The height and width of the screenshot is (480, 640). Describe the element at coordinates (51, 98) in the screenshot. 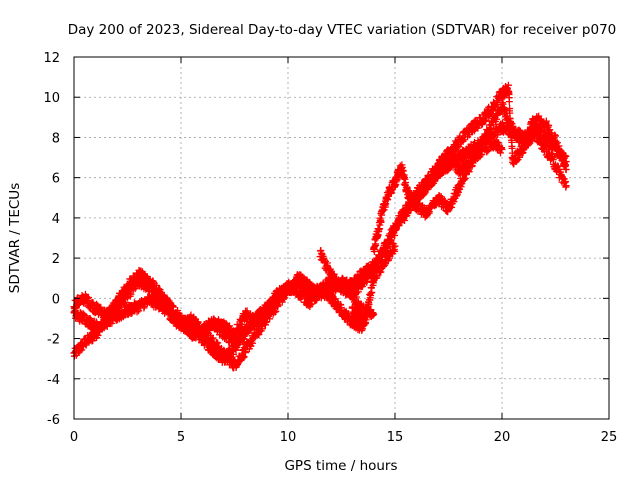

I see `y-tick-label: 10` at that location.